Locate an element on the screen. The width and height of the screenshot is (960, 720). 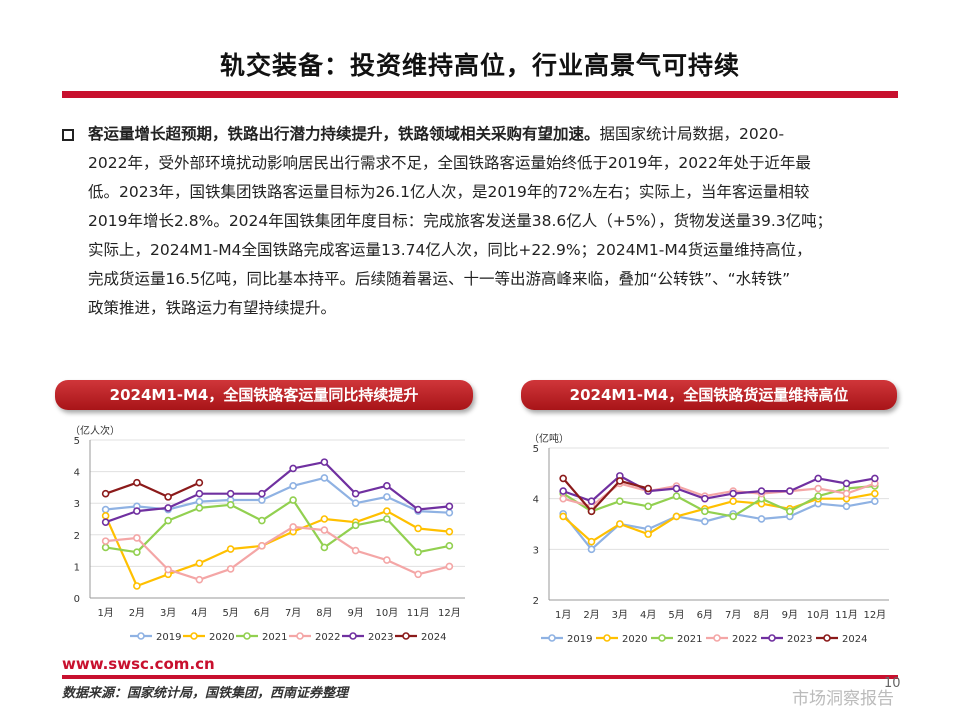
legend-marker-2023 is located at coordinates (353, 636).